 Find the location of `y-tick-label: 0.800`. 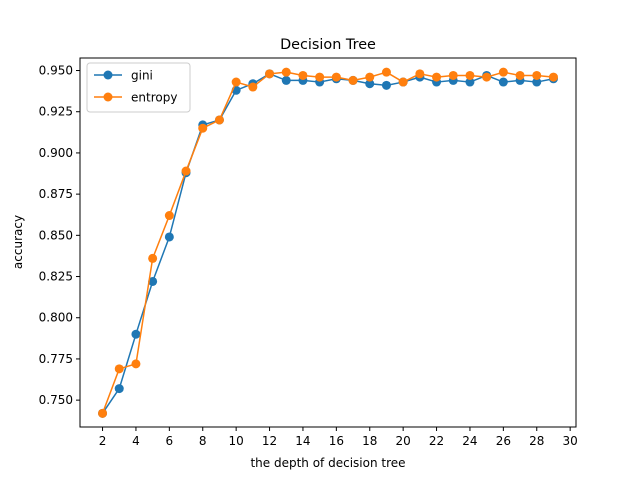

y-tick-label: 0.800 is located at coordinates (56, 318).